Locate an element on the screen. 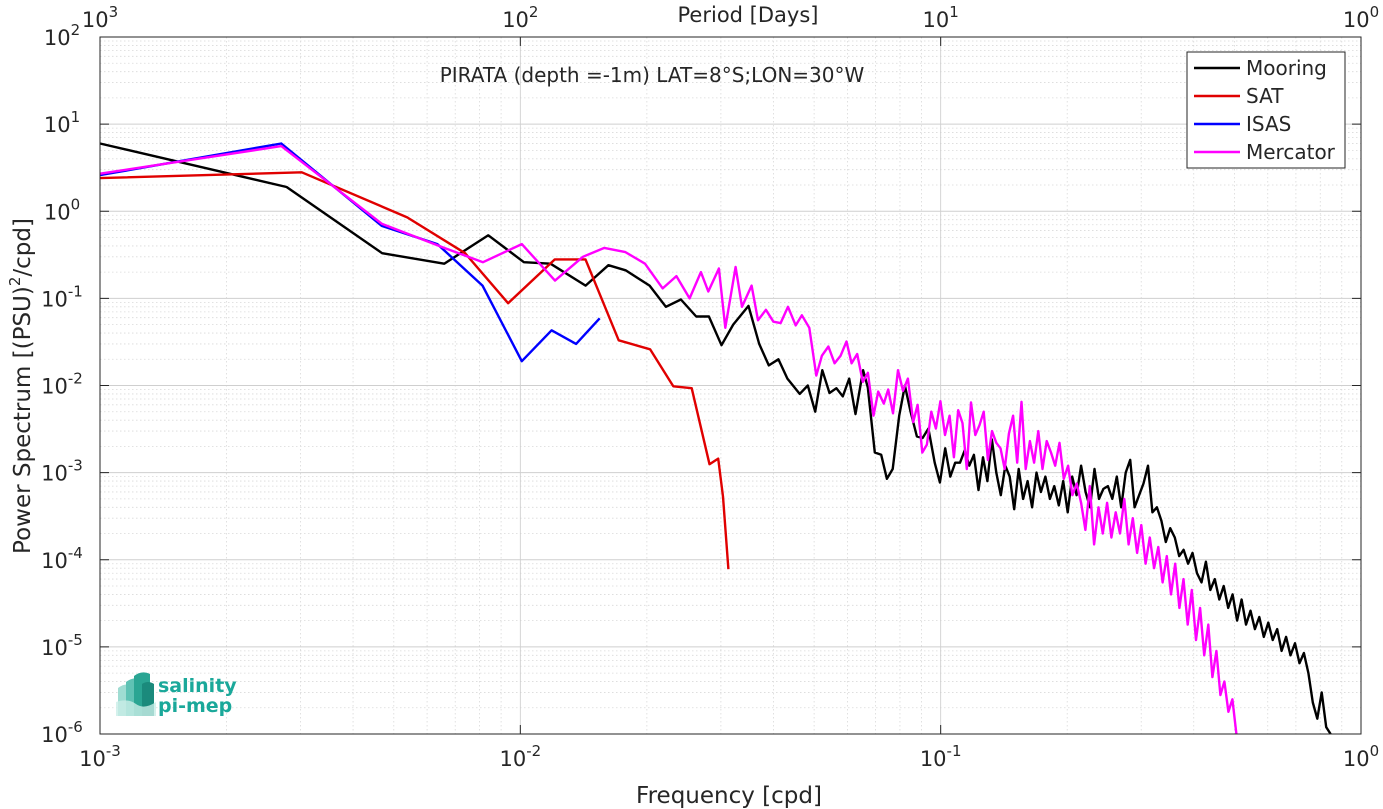  y-tick-label-exp: -5 is located at coordinates (75, 640).